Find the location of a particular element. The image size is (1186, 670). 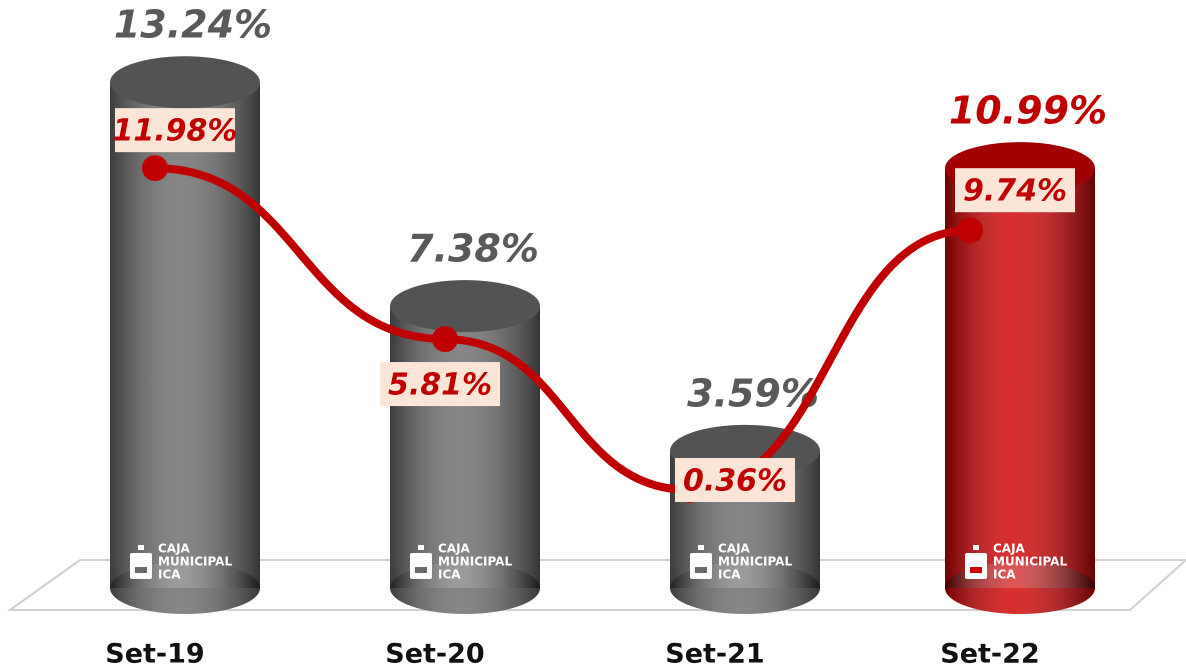

x-tick-label: Set-19 is located at coordinates (154, 654).